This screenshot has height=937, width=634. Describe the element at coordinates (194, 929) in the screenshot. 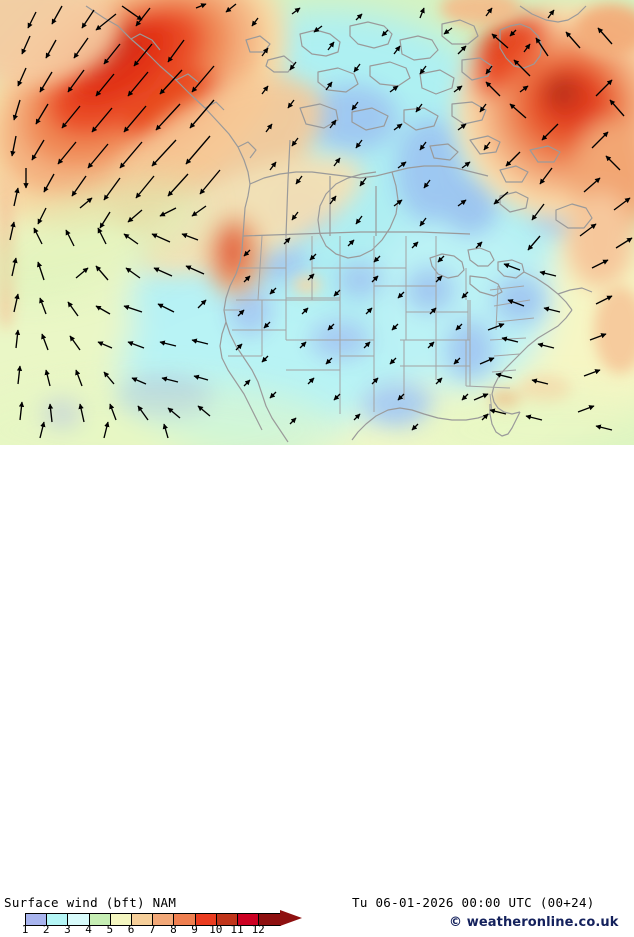

I see `colorbar-tick-9: 9` at that location.